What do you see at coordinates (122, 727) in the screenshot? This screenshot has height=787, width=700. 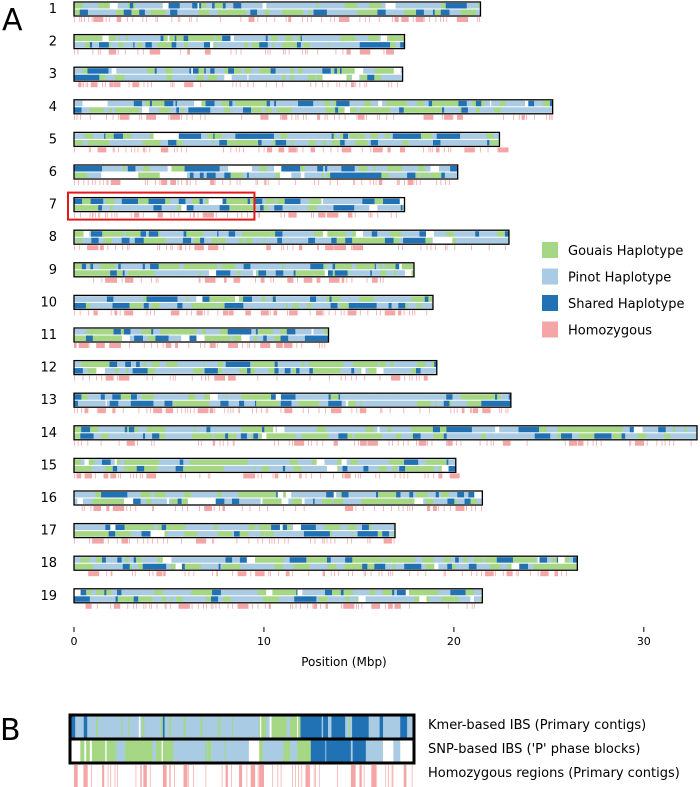 I see `haplotype-stripe` at bounding box center [122, 727].